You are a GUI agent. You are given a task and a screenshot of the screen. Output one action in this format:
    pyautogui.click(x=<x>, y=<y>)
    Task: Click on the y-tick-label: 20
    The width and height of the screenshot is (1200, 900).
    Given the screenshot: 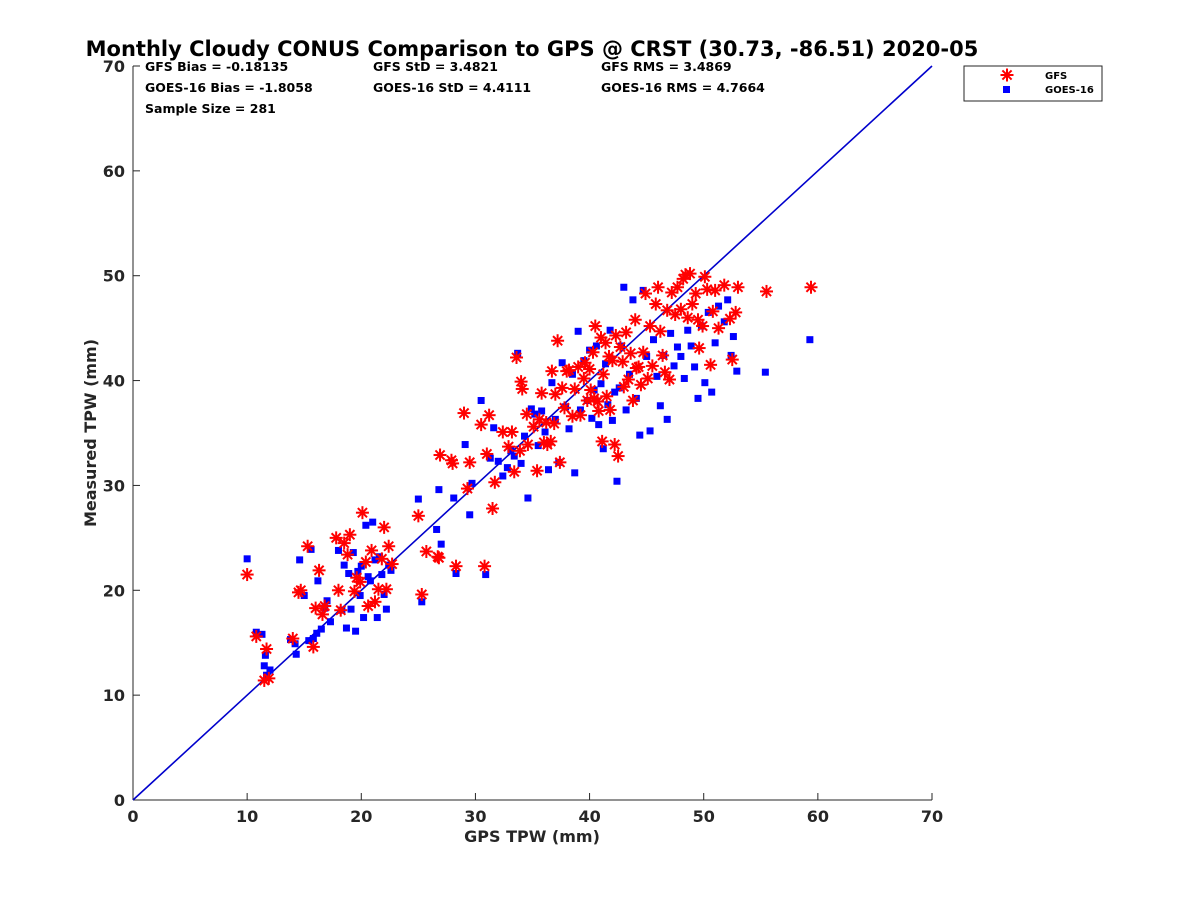 What is the action you would take?
    pyautogui.click(x=114, y=590)
    